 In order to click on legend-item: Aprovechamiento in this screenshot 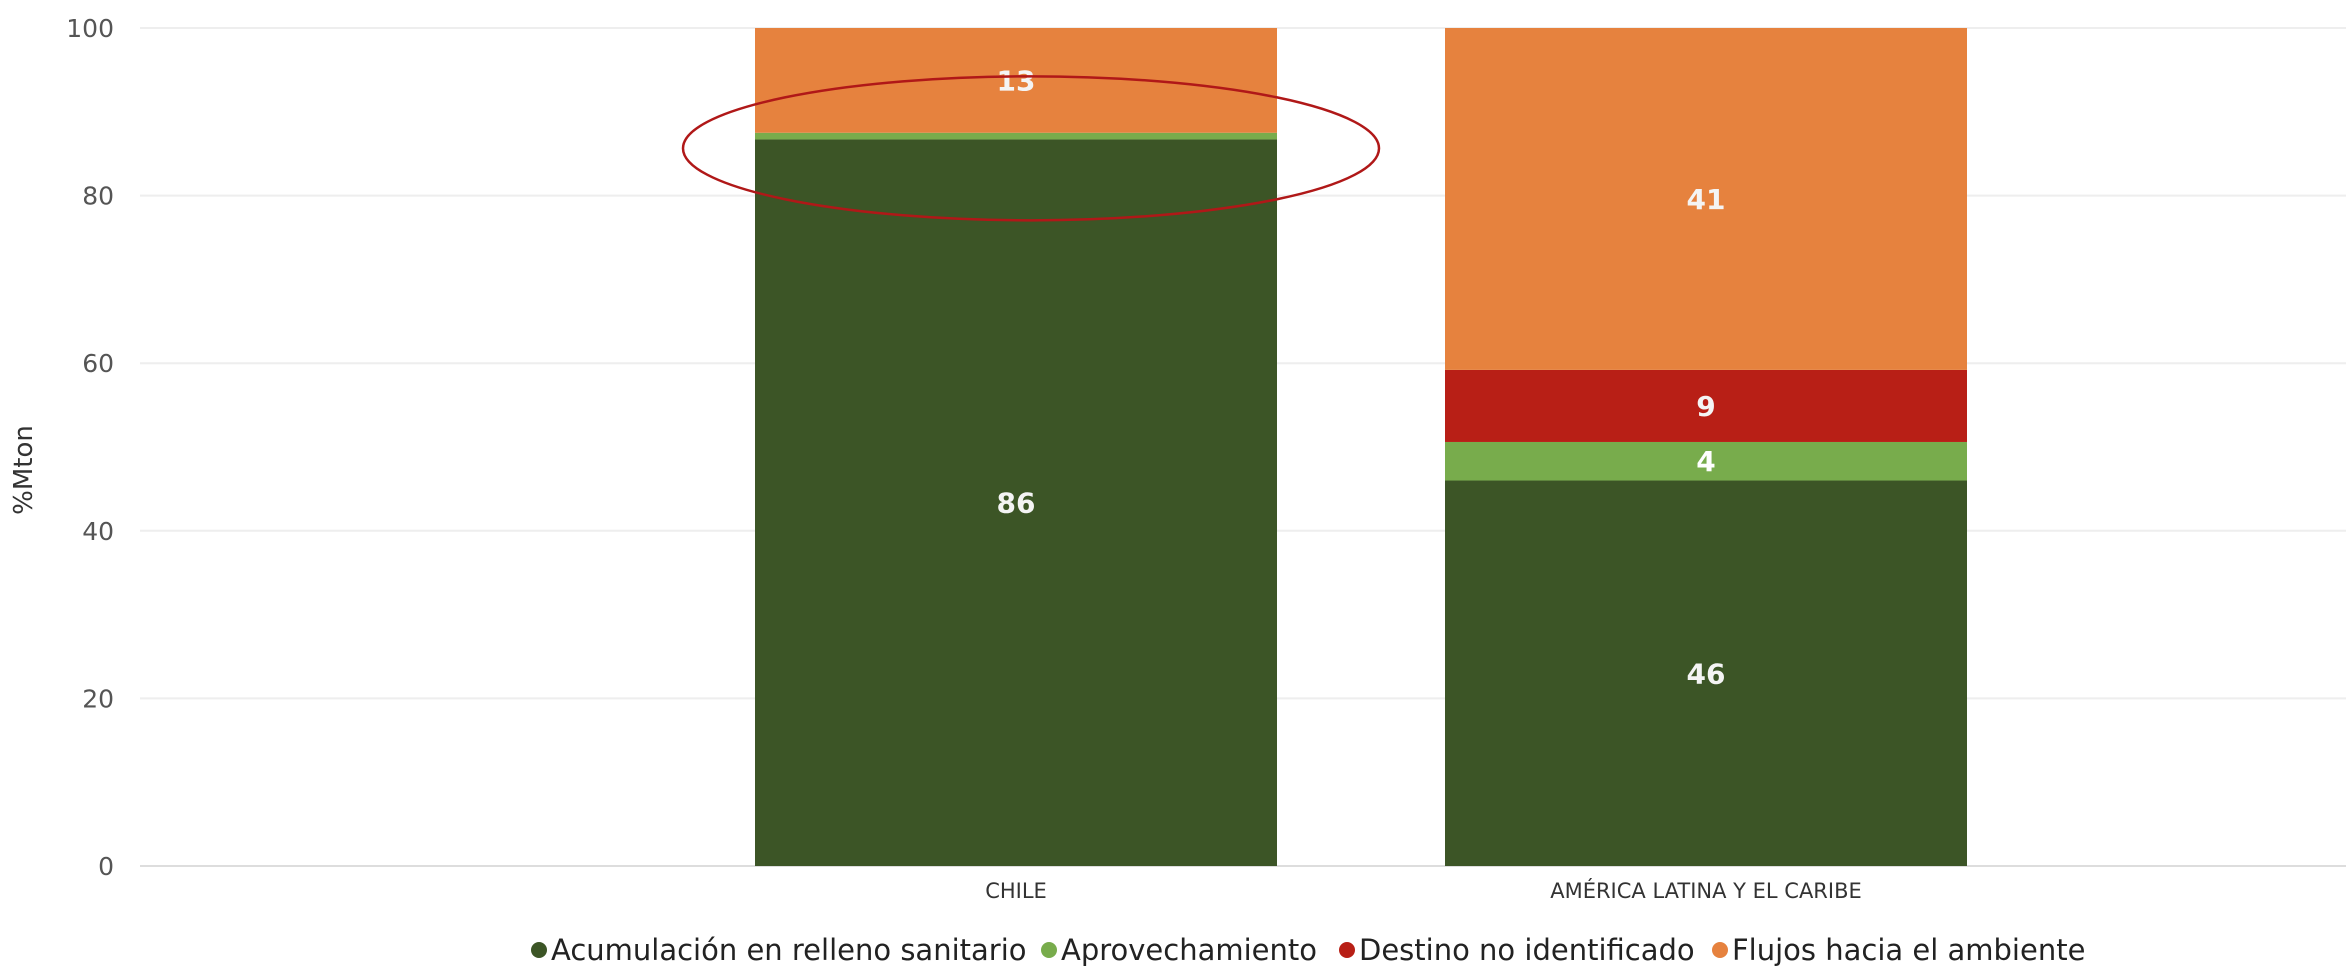, I will do `click(1179, 950)`.